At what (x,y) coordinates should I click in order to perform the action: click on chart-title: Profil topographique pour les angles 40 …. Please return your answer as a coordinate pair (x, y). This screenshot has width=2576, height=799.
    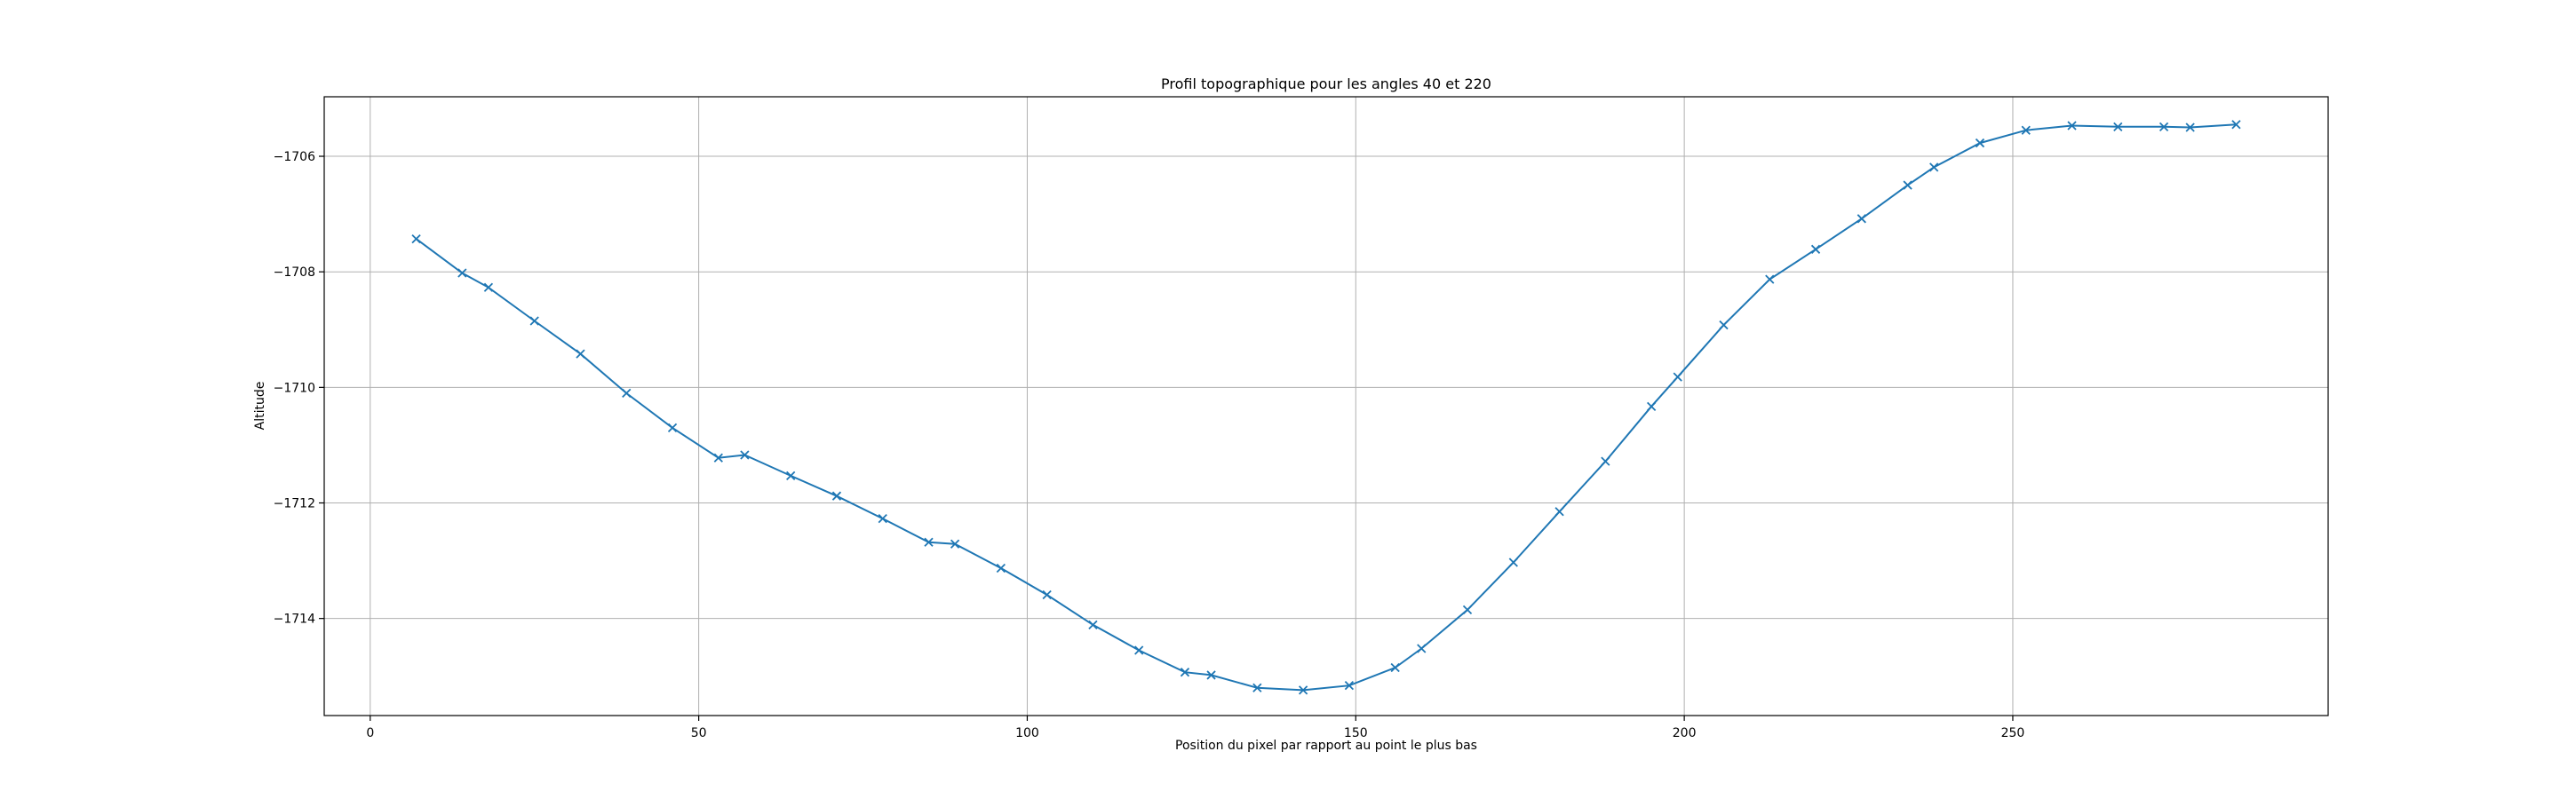
    Looking at the image, I should click on (1326, 83).